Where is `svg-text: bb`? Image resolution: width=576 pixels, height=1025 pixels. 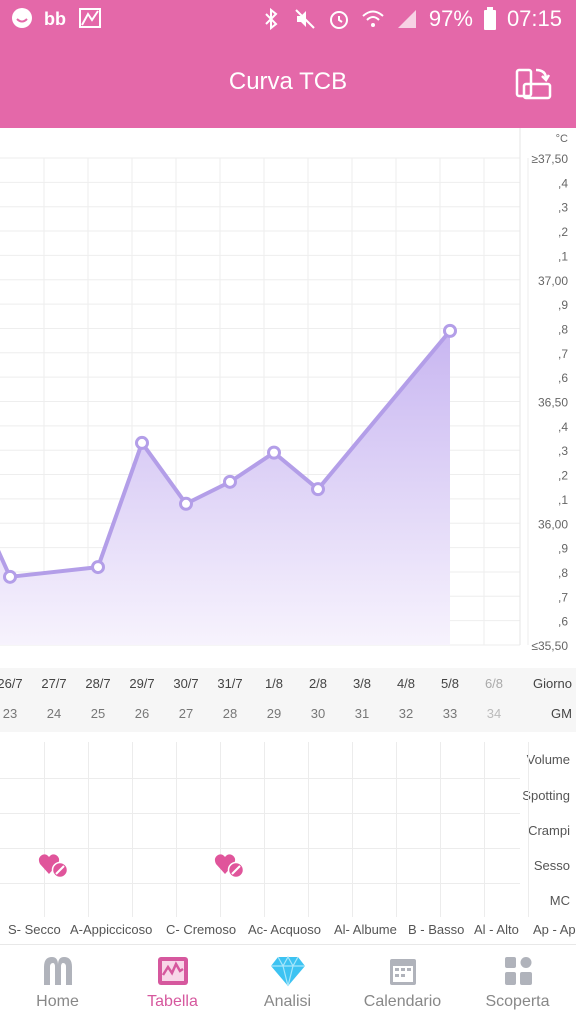 svg-text: bb is located at coordinates (55, 19).